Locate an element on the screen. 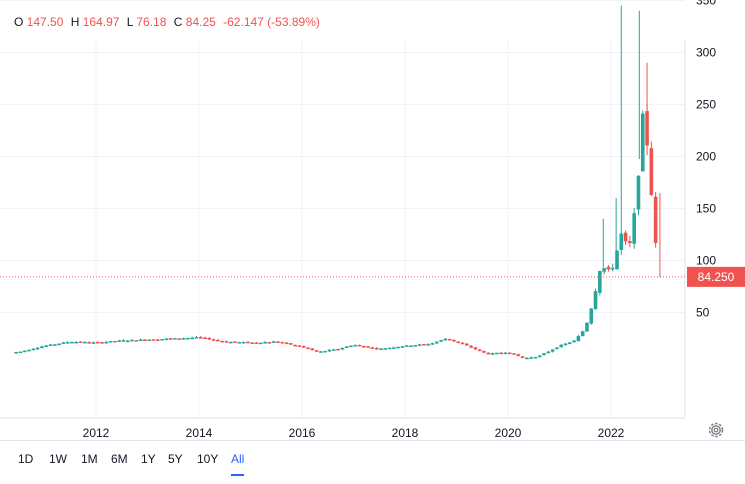 This screenshot has height=484, width=745. y-tick-label: 300 is located at coordinates (706, 53).